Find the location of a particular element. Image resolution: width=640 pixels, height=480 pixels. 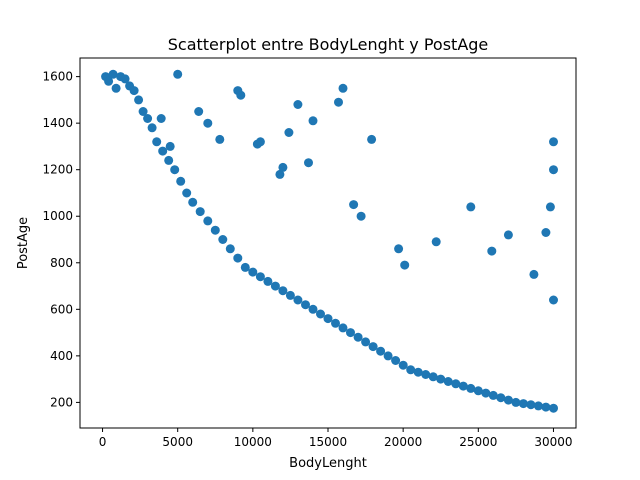

y-tick-label: 600 is located at coordinates (61, 309).